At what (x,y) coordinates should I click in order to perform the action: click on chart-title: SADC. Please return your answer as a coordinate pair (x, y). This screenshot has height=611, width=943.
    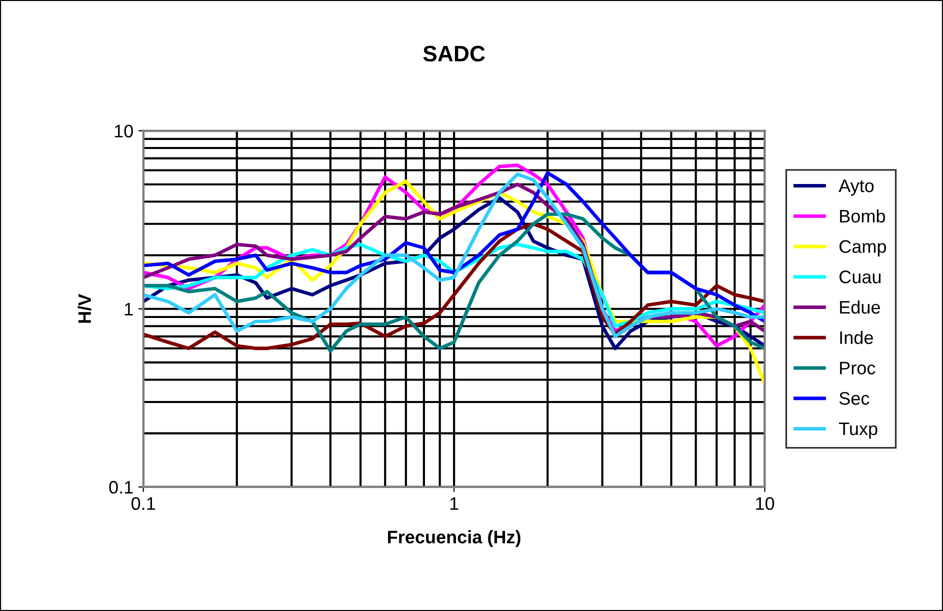
    Looking at the image, I should click on (454, 54).